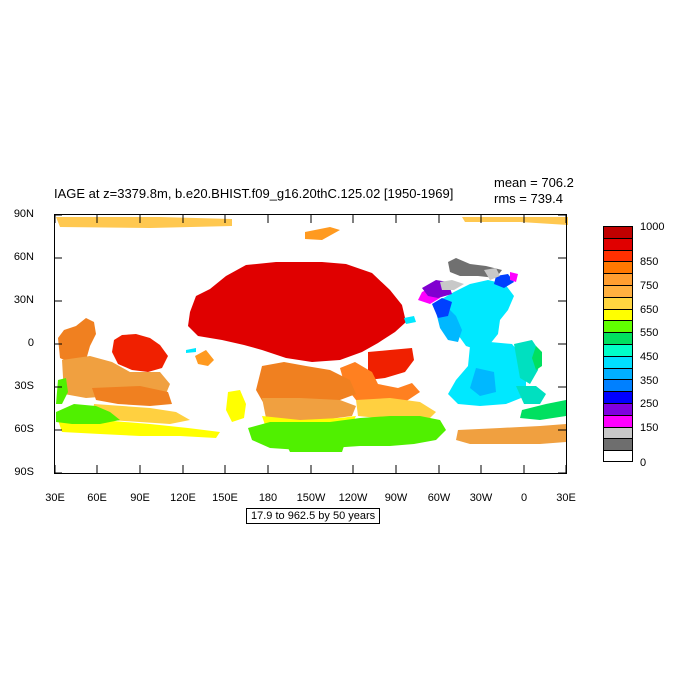  Describe the element at coordinates (204, 358) in the screenshot. I see `region-australia-strip` at that location.